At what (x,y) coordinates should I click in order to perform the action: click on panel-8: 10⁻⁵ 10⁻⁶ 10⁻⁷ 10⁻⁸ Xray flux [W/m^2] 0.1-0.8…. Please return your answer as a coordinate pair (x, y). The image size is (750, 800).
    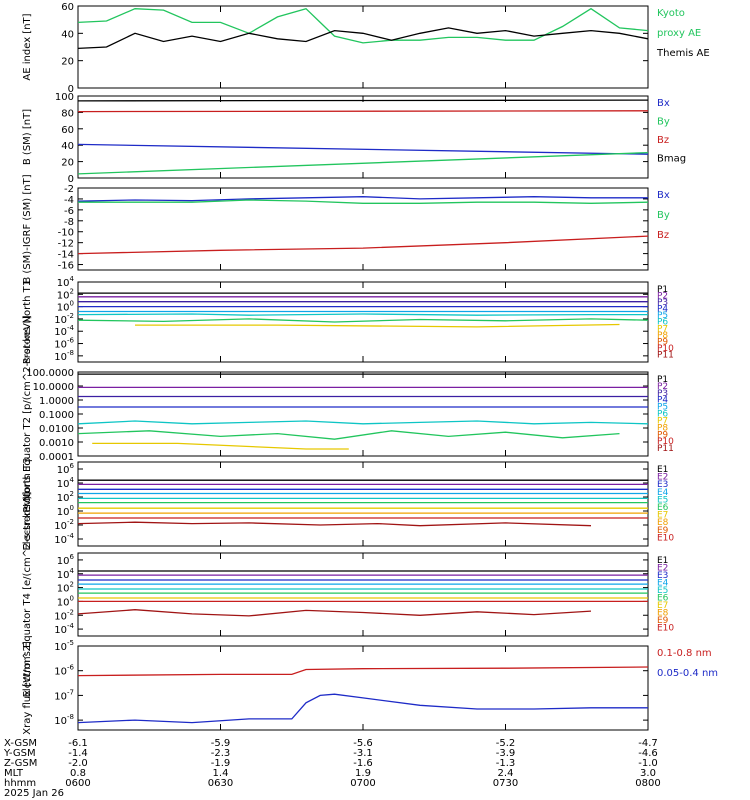
    Looking at the image, I should click on (370, 687).